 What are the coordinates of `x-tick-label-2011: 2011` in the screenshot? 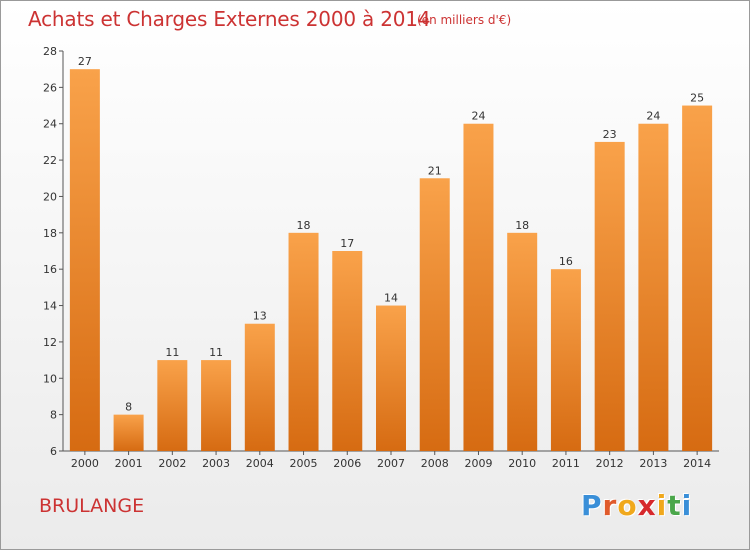 It's located at (566, 463).